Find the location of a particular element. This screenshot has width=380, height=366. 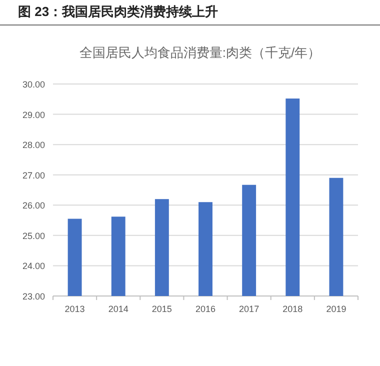

y-tick-label: 25.00 is located at coordinates (33, 235).